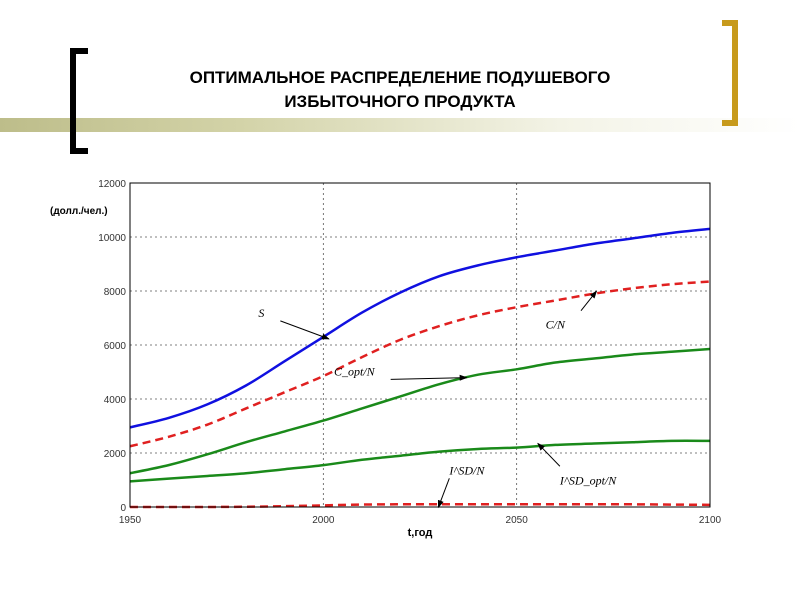  Describe the element at coordinates (130, 520) in the screenshot. I see `x-tick-label: 1950` at that location.